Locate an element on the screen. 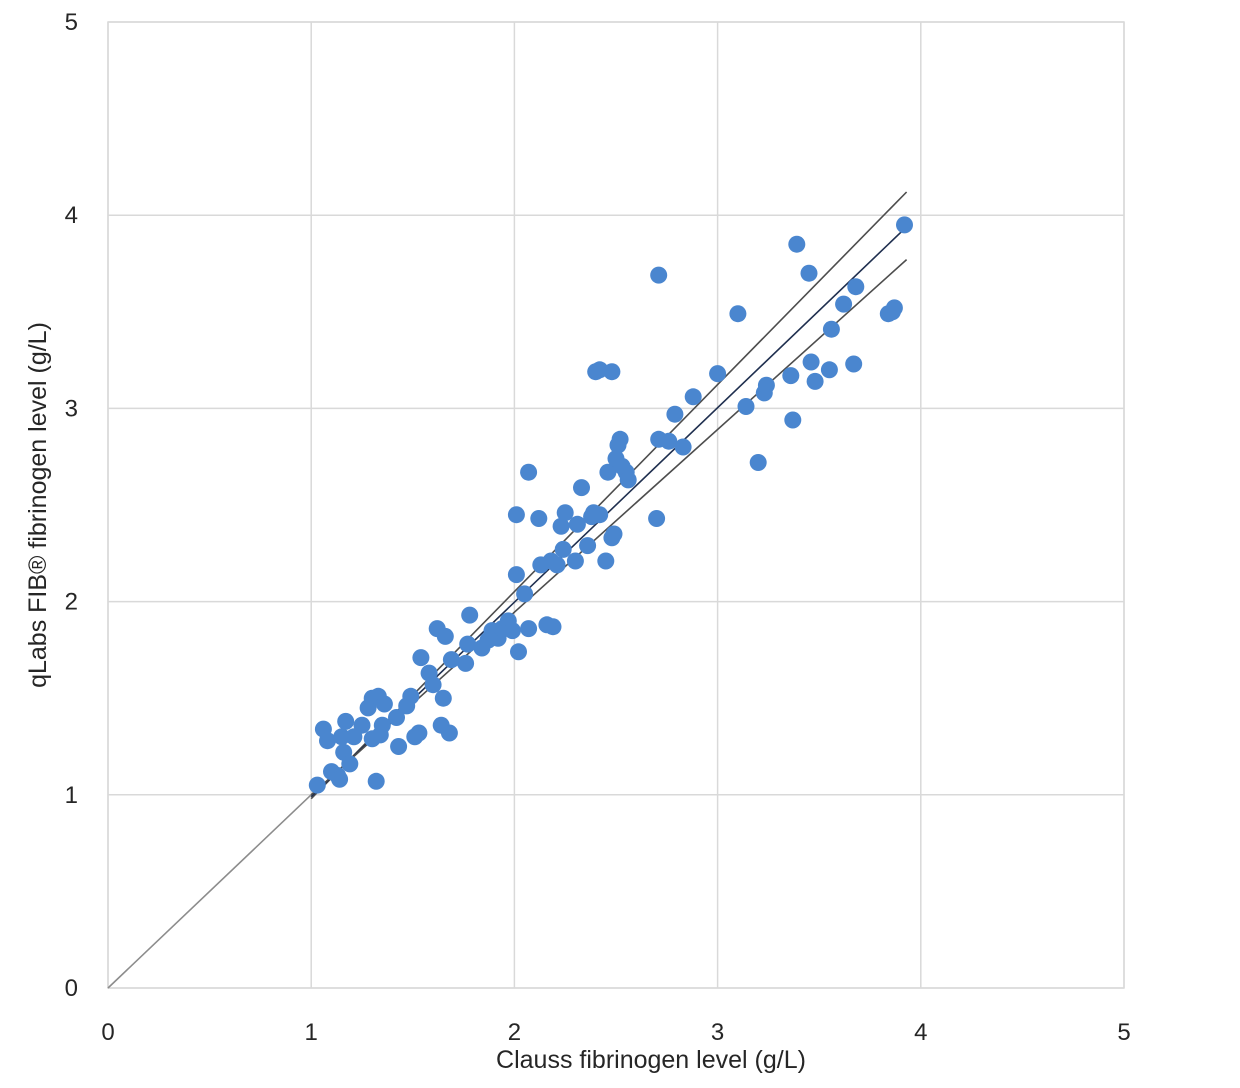 This screenshot has width=1240, height=1088. x-axis-ticks: 0 1 2 3 4 5 is located at coordinates (615, 1032).